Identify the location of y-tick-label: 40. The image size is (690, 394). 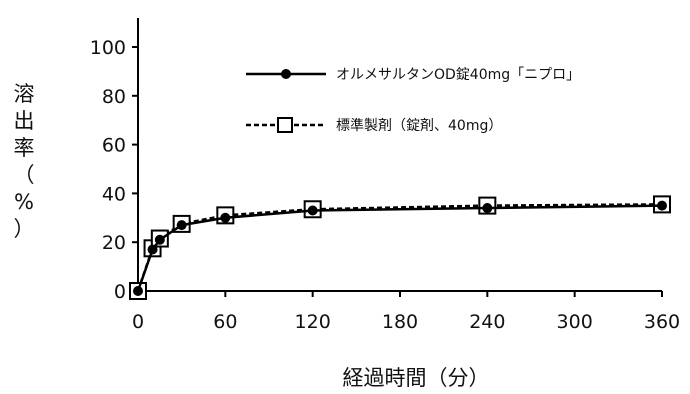
(114, 194).